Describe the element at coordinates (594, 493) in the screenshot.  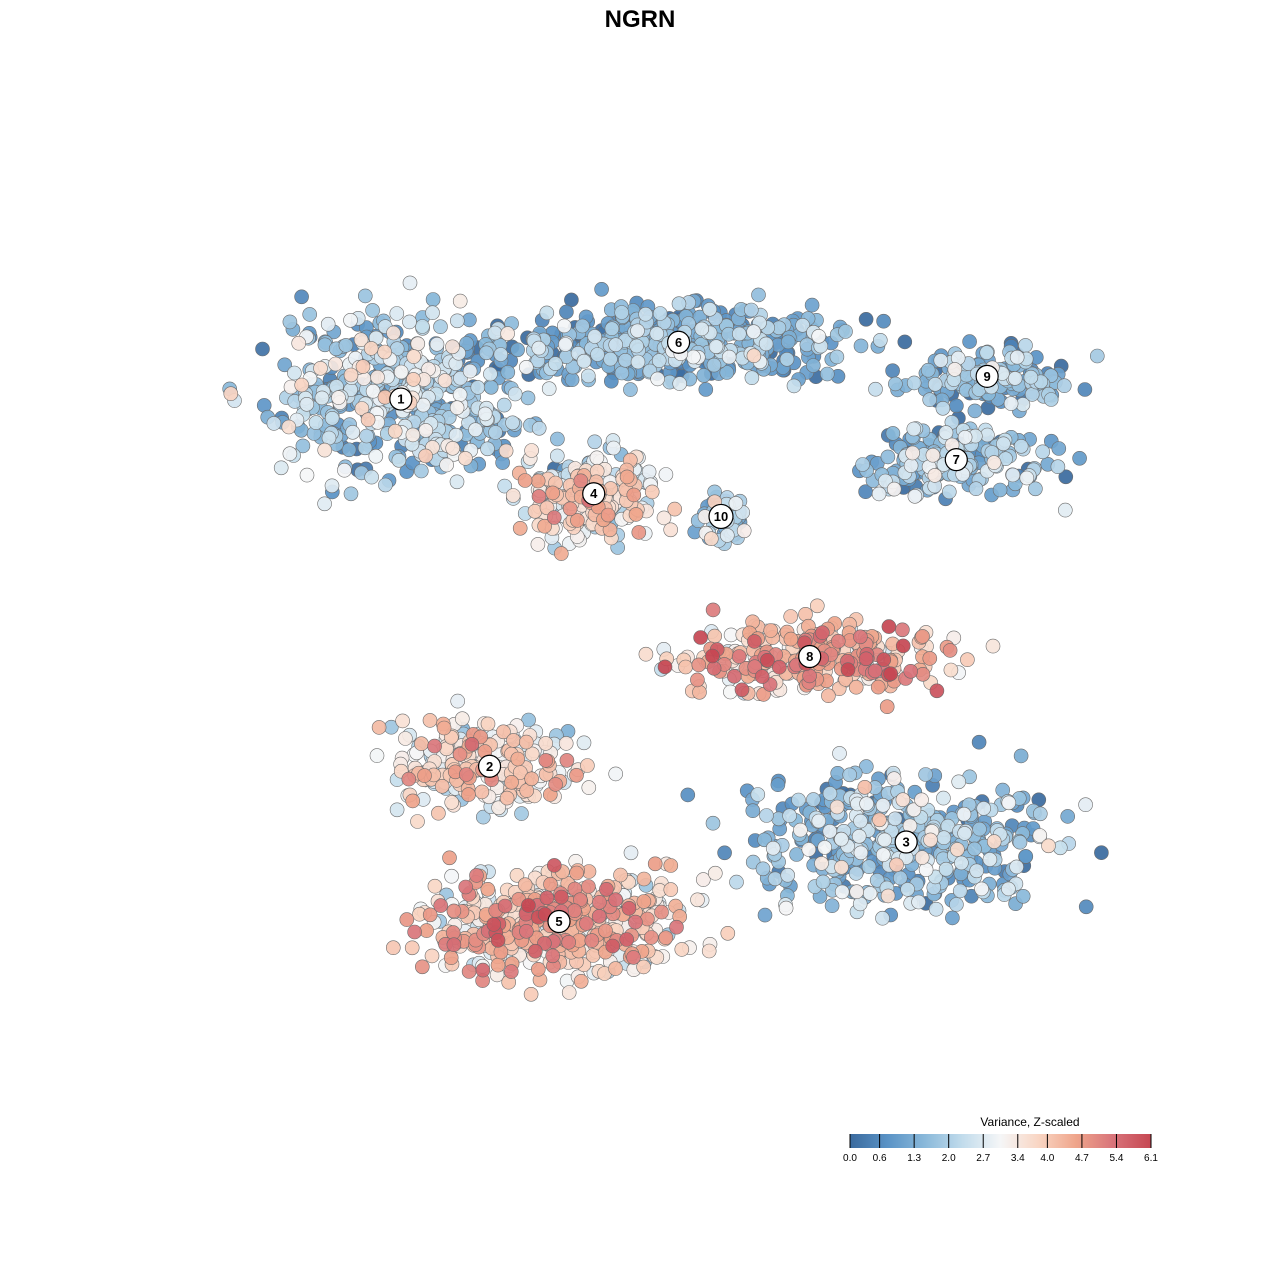
I see `cluster-label-text: 4` at that location.